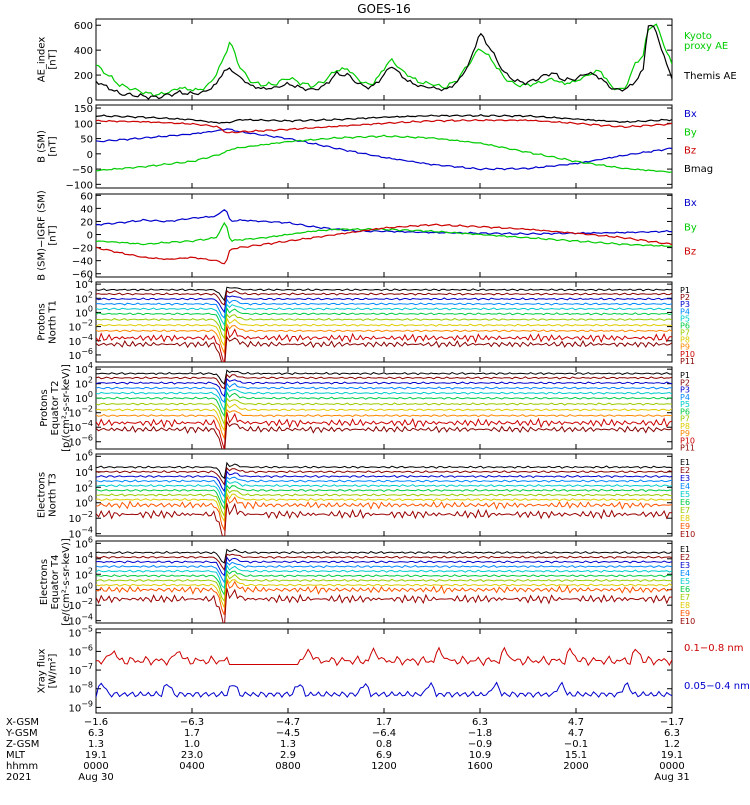 This screenshot has width=750, height=805. Describe the element at coordinates (86, 209) in the screenshot. I see `y-tick-label: 40` at that location.